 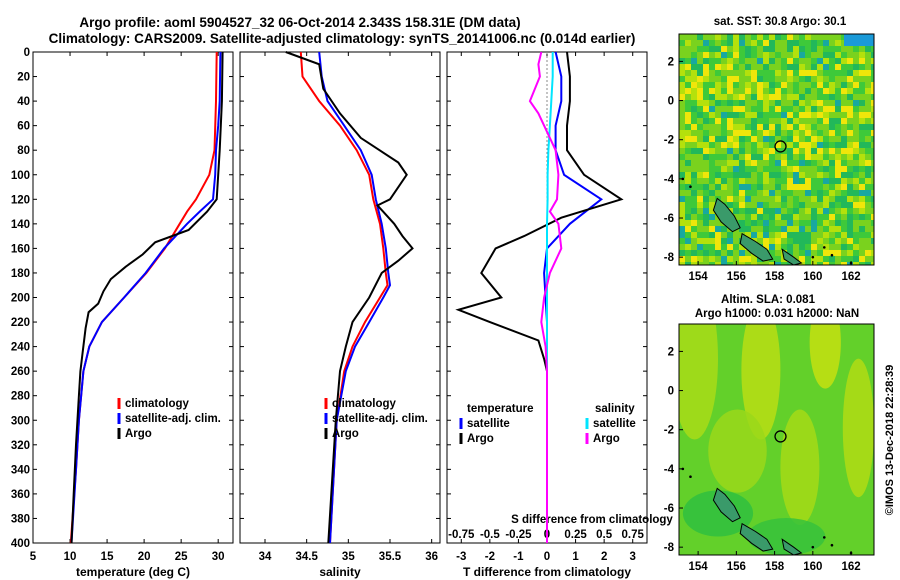 I want to click on sla-blob, so click(x=737, y=451).